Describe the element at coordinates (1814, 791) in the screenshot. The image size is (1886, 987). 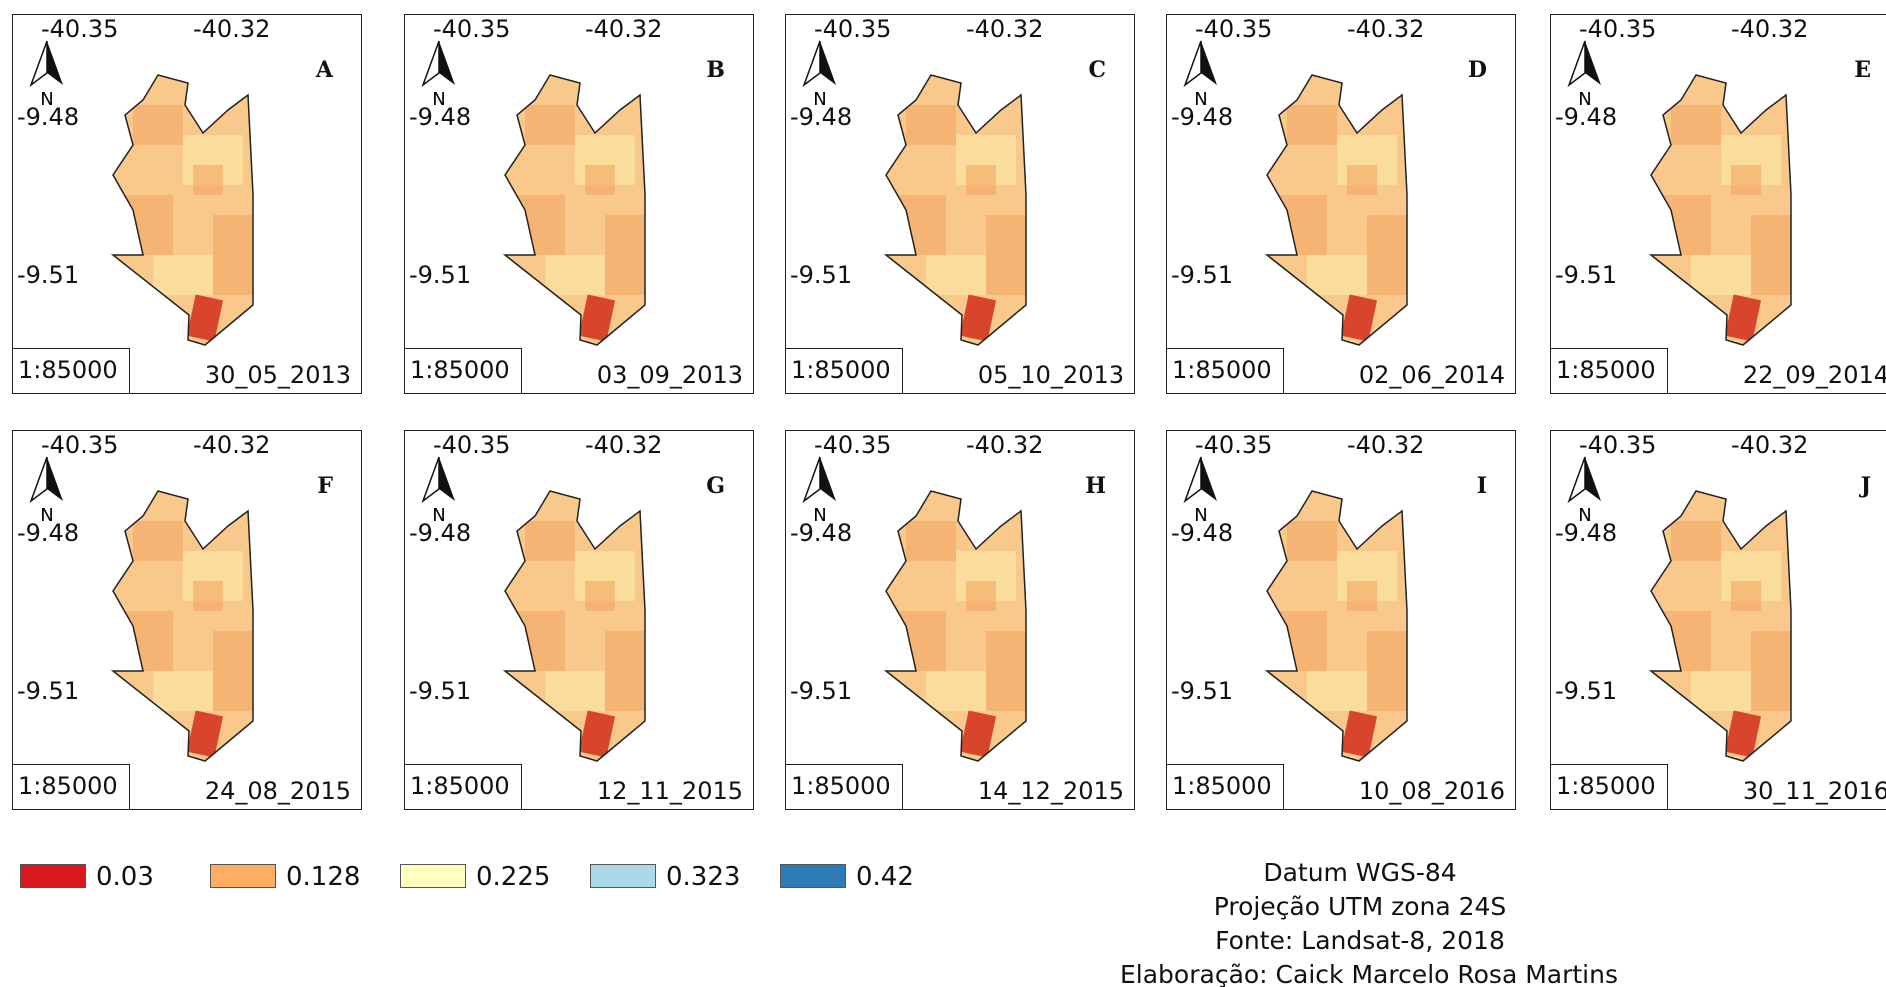
I see `panel-date: 30_11_2016` at that location.